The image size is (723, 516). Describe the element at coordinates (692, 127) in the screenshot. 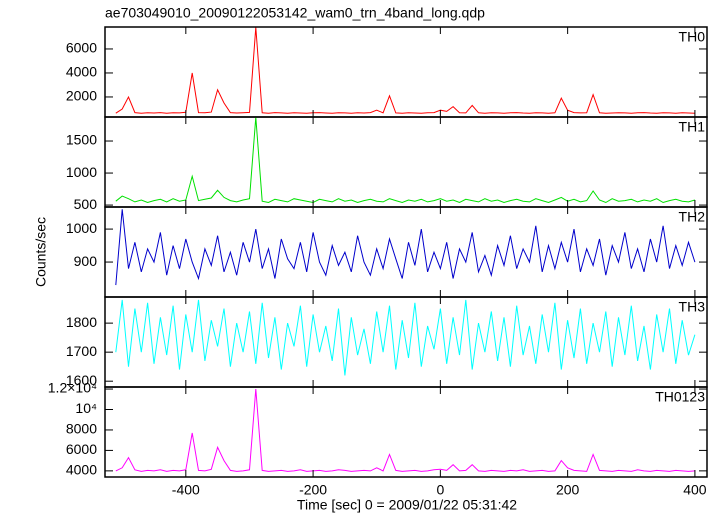

I see `panel-label: TH1` at that location.